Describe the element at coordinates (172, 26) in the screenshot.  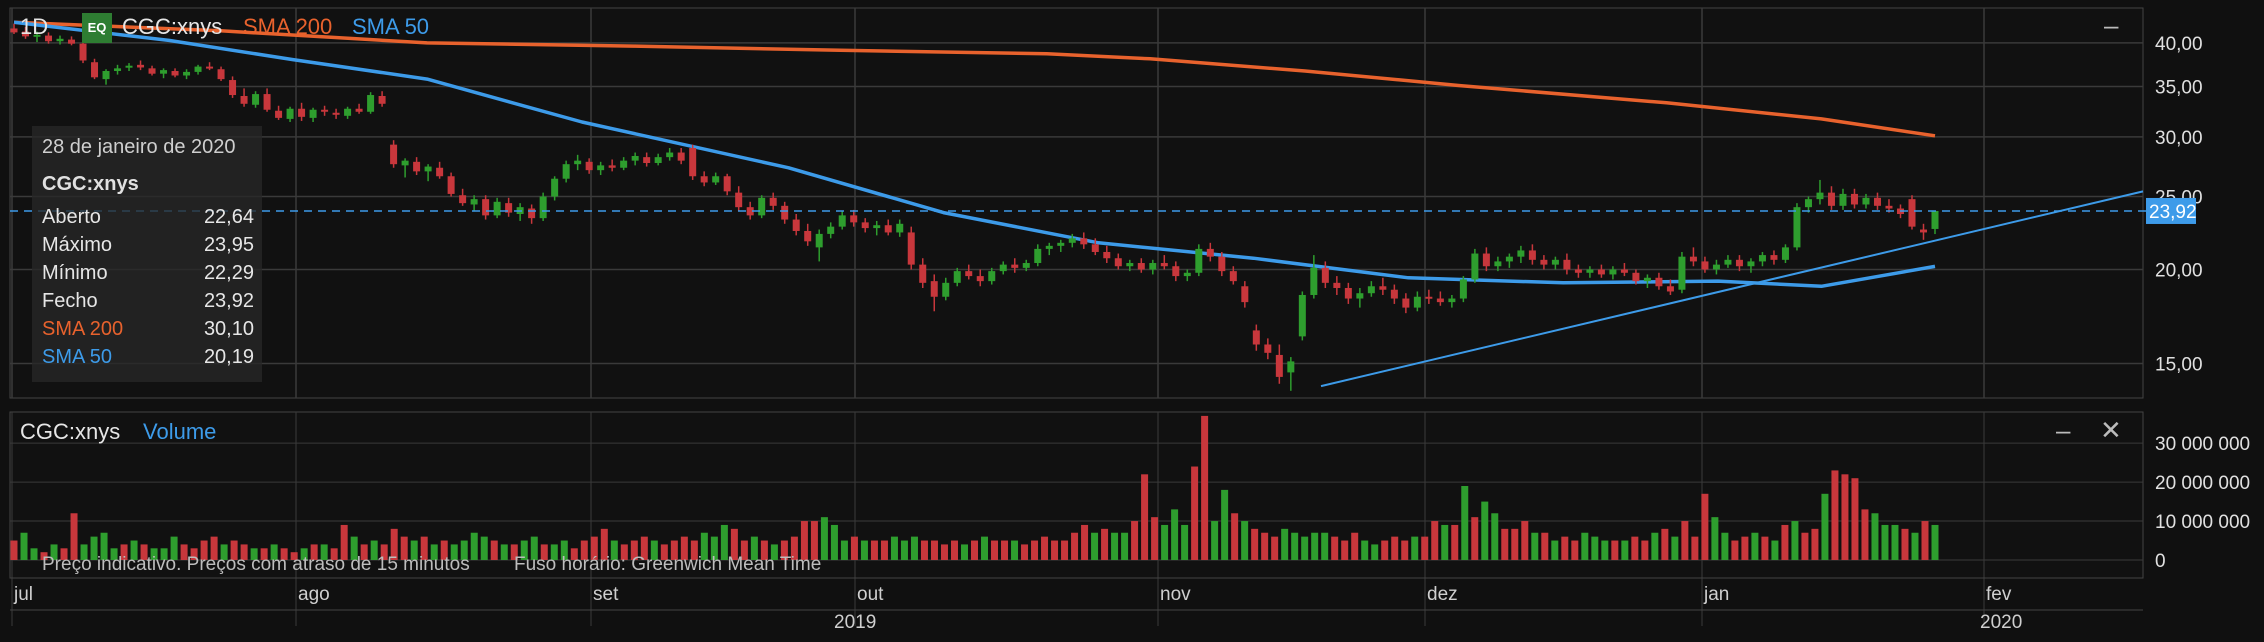
I see `symbol-label: CGC:xnys` at that location.